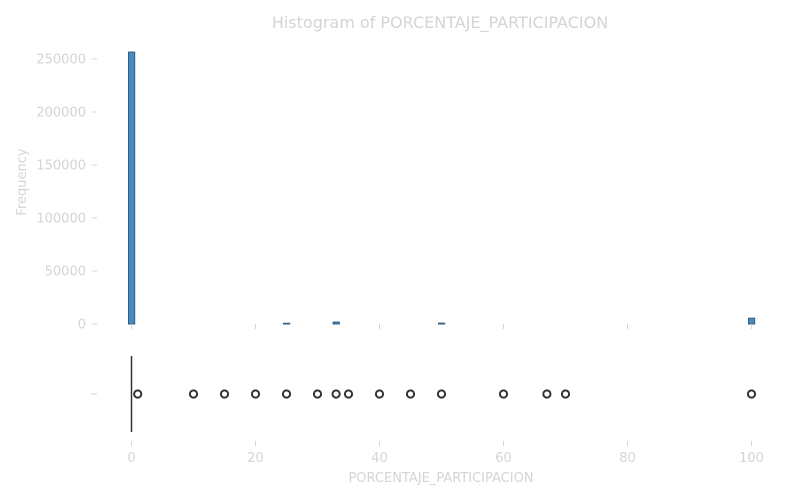 This screenshot has height=500, width=800. What do you see at coordinates (503, 458) in the screenshot?
I see `x-tick-label: 60` at bounding box center [503, 458].